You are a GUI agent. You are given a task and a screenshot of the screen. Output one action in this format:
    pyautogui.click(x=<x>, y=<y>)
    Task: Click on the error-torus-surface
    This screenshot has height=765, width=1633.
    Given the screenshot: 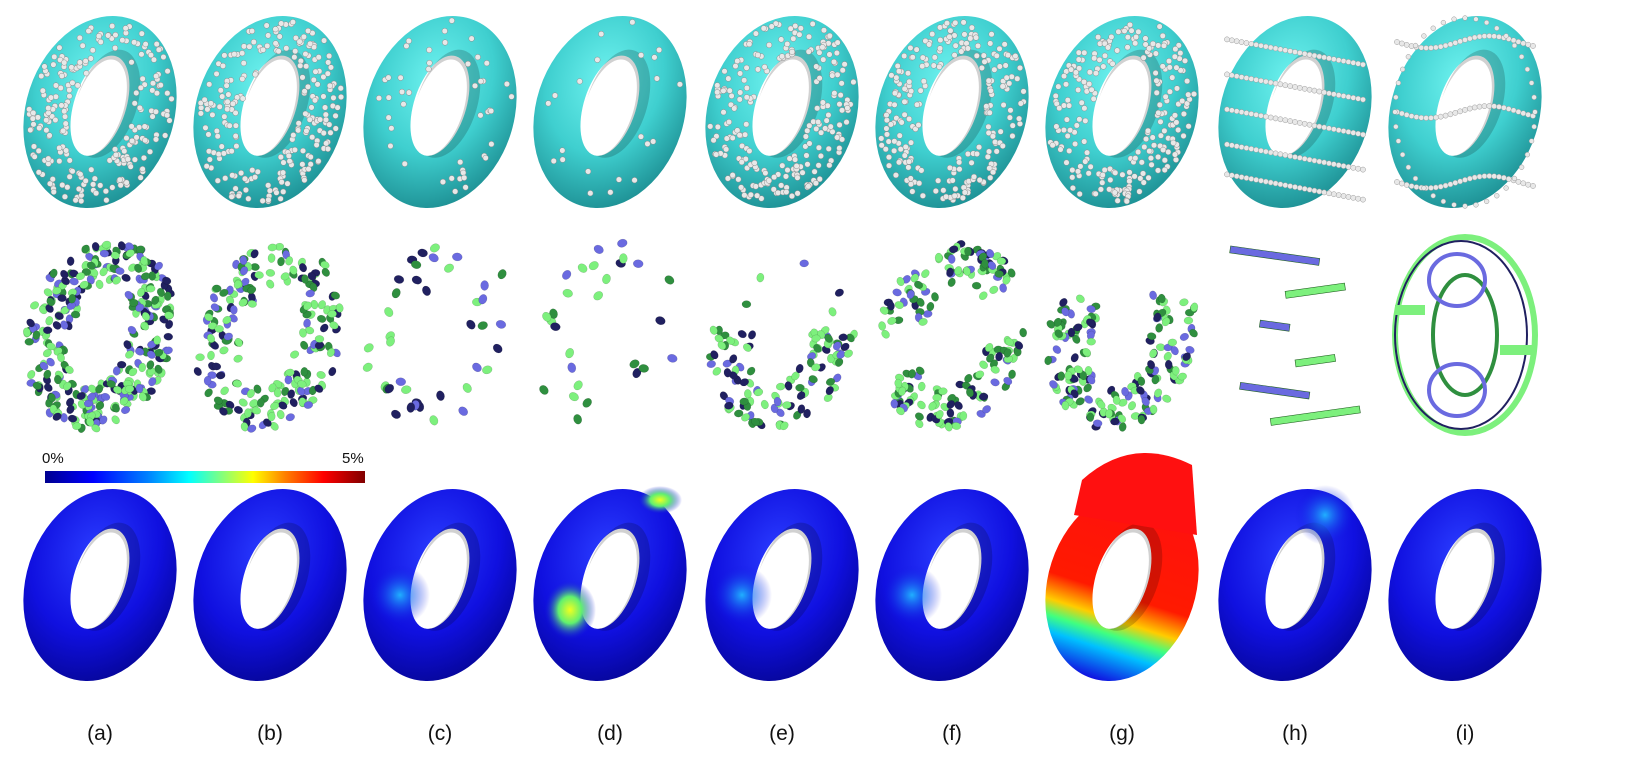 What is the action you would take?
    pyautogui.click(x=270, y=585)
    